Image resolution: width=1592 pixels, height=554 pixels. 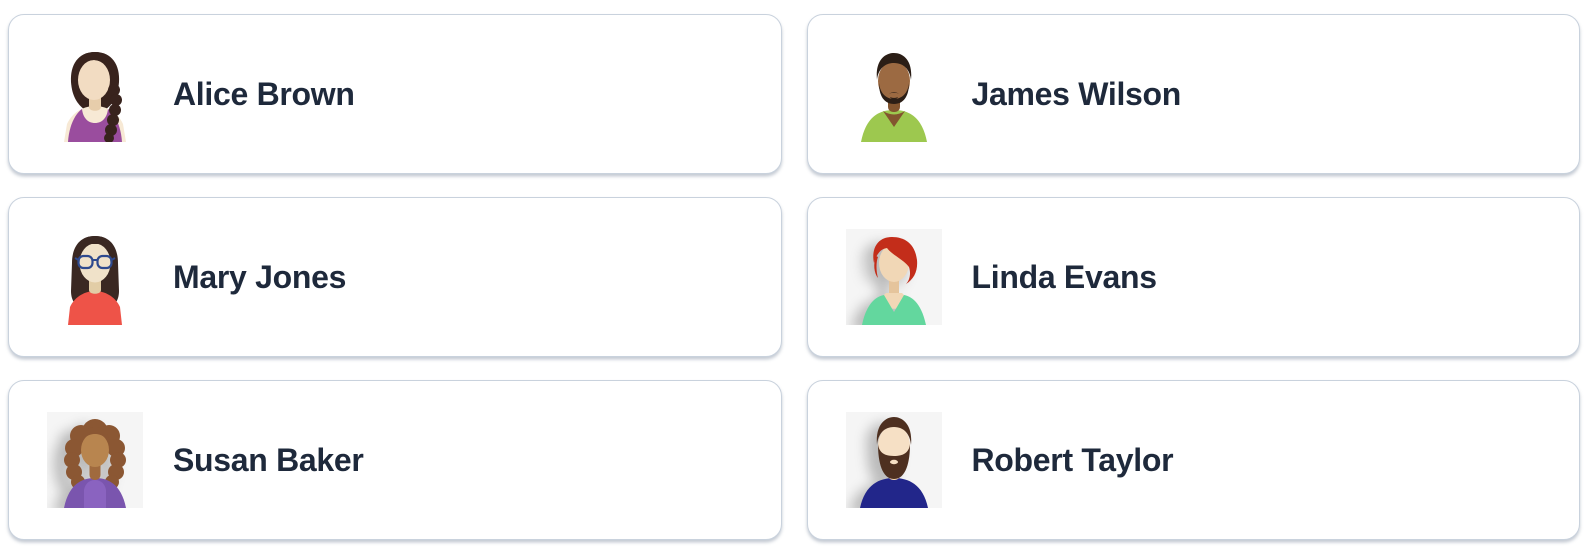 I want to click on user-name: James Wilson, so click(x=1076, y=93).